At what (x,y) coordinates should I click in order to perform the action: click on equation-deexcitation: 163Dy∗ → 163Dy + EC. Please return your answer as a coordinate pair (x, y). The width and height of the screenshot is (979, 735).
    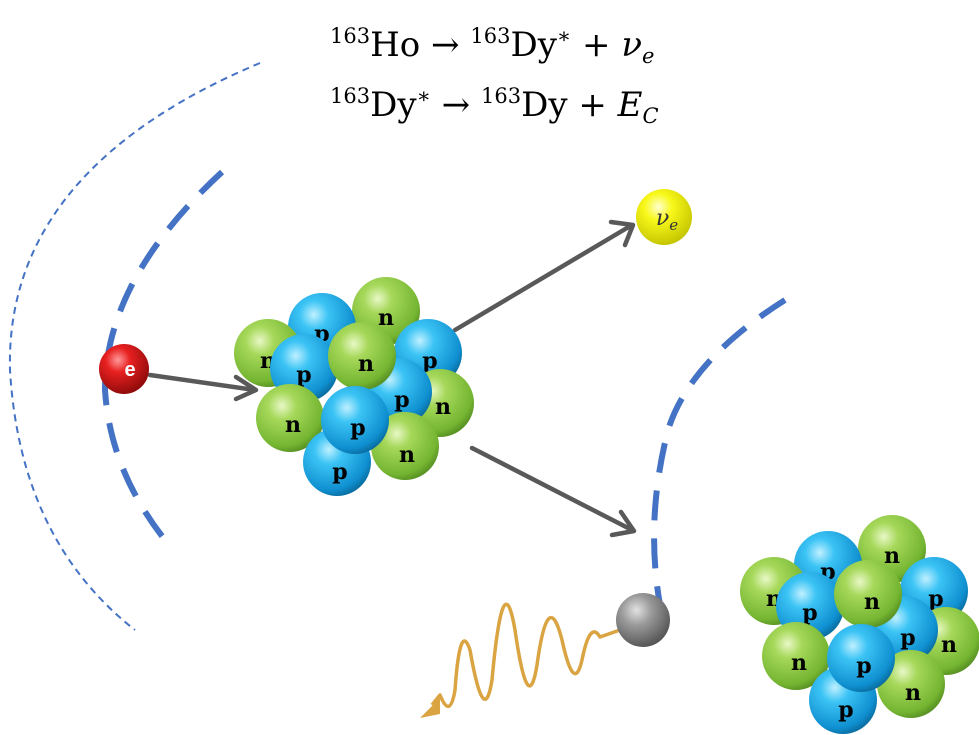
    Looking at the image, I should click on (494, 106).